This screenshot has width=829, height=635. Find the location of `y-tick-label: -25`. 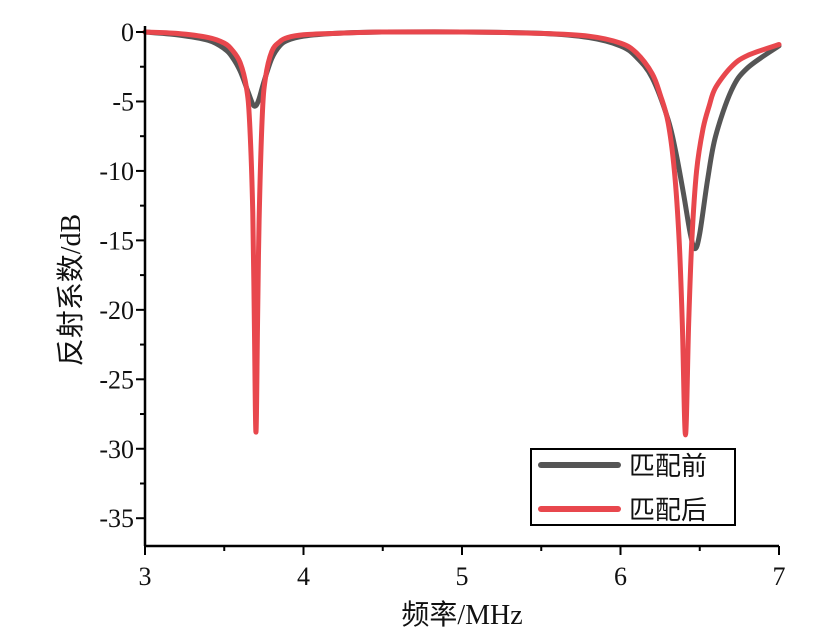

y-tick-label: -25 is located at coordinates (116, 379).